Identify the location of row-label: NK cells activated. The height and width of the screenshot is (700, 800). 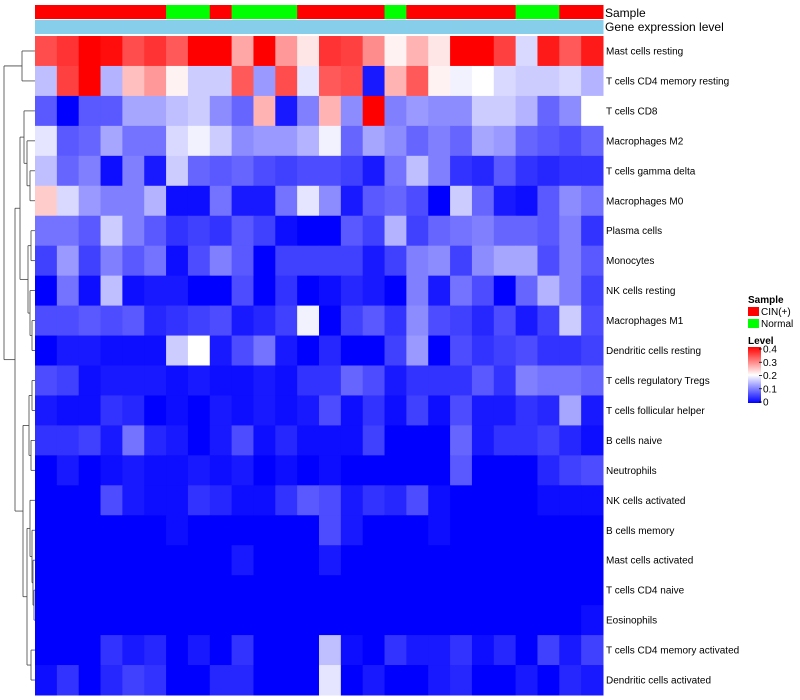
(645, 501).